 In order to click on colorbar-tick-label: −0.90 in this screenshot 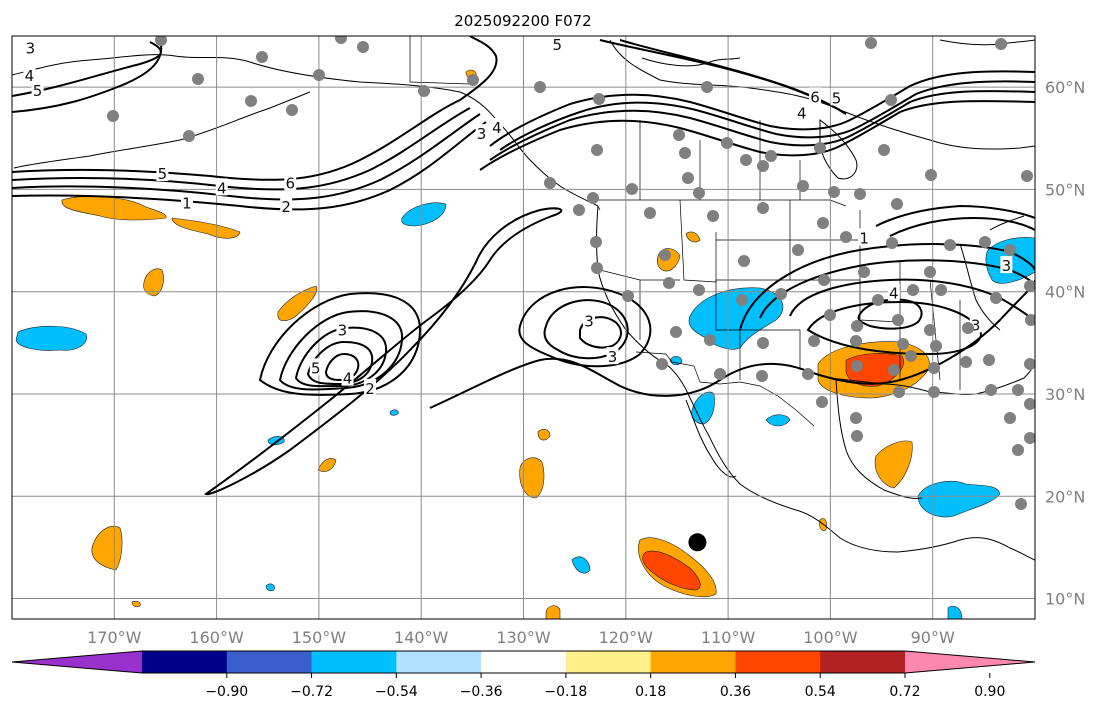, I will do `click(226, 692)`.